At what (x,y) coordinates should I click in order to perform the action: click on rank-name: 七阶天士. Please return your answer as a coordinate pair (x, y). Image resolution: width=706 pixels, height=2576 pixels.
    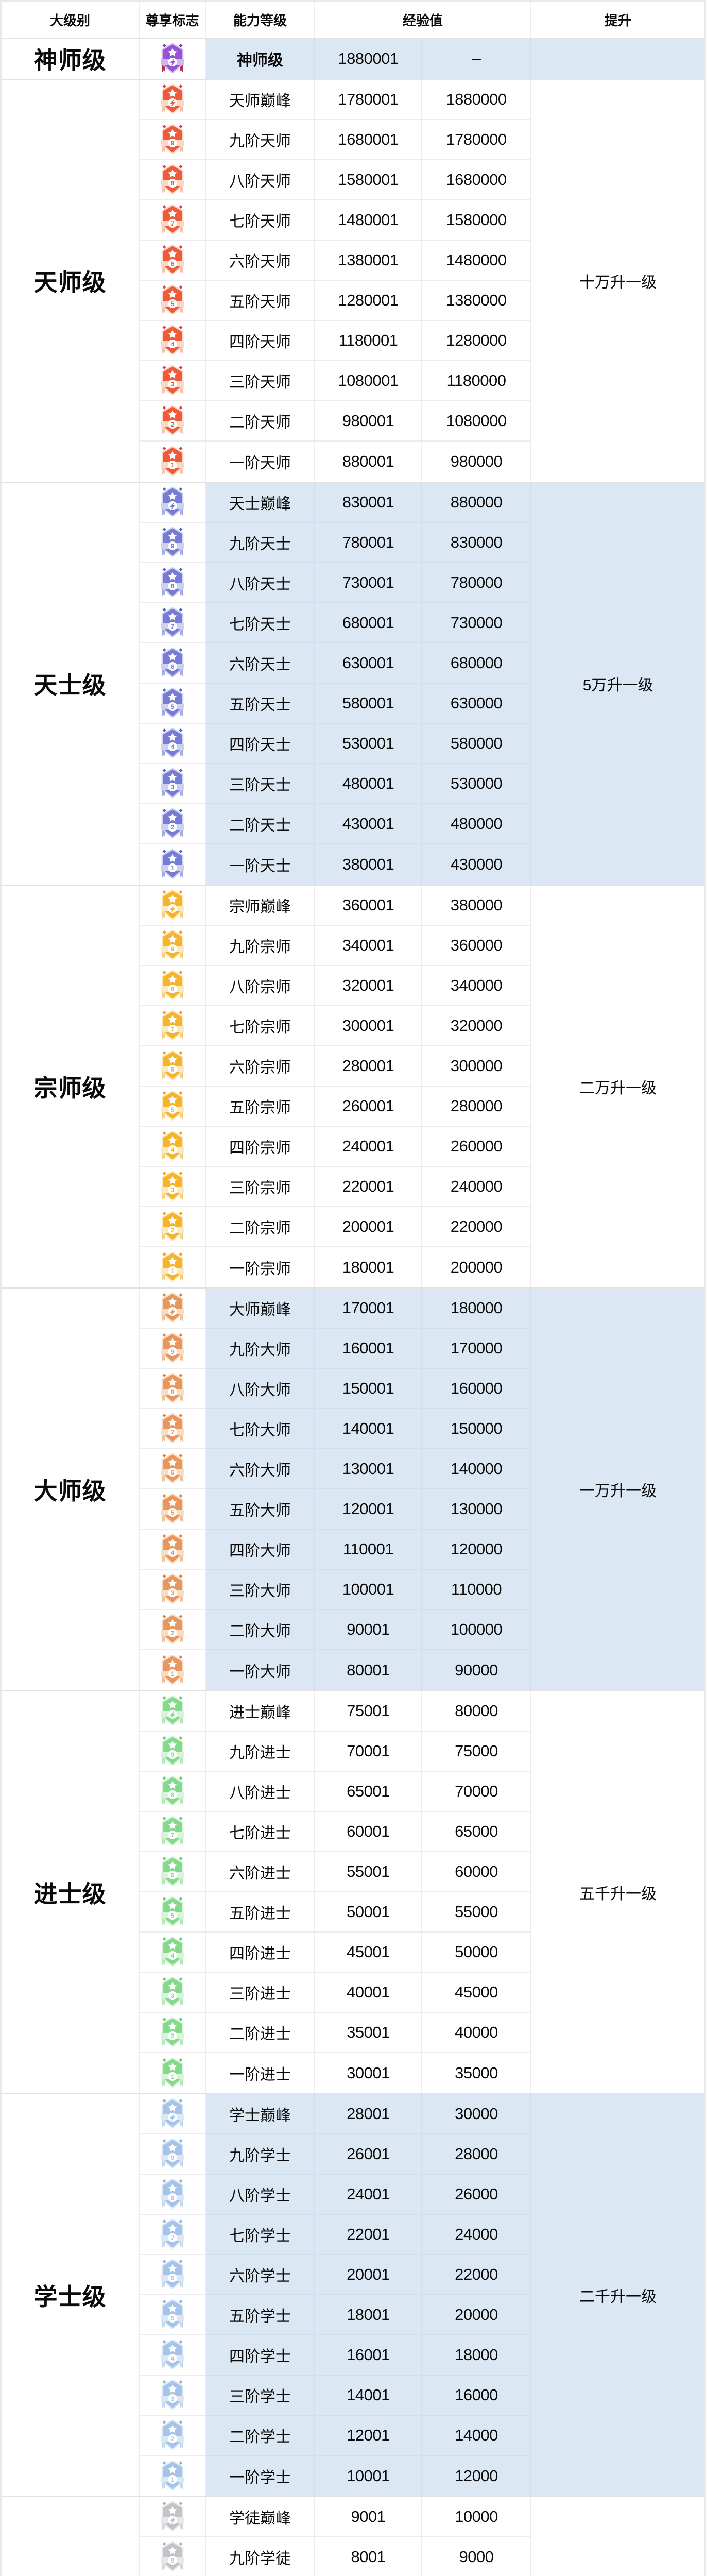
    Looking at the image, I should click on (260, 623).